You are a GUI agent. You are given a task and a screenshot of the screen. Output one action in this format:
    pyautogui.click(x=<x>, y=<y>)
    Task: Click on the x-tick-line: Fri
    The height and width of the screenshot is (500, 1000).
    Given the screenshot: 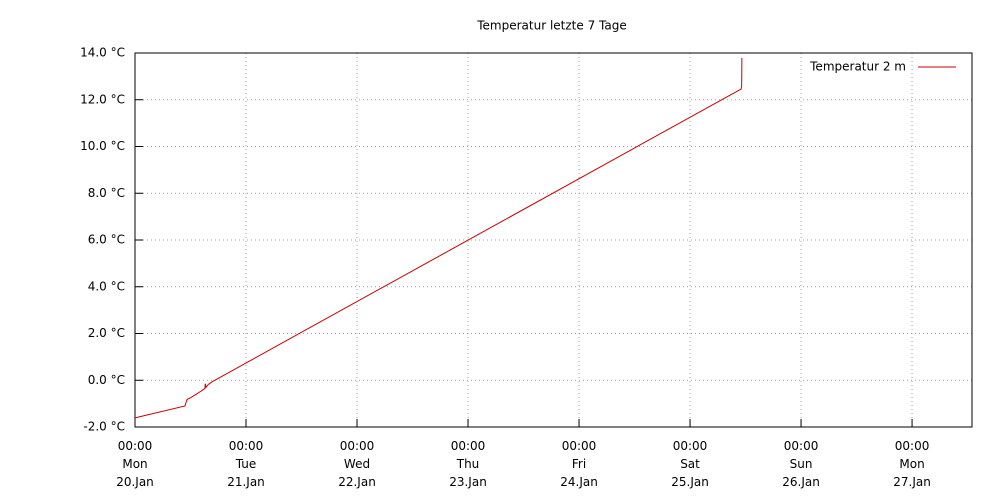 What is the action you would take?
    pyautogui.click(x=579, y=464)
    